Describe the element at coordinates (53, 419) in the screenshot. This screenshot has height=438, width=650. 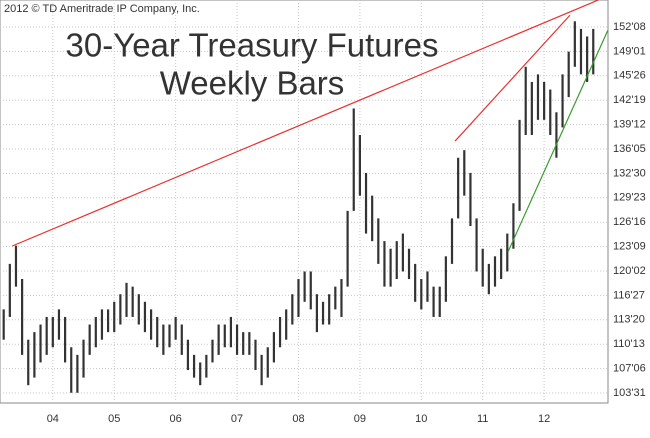
I see `x-tick-label: 04` at that location.